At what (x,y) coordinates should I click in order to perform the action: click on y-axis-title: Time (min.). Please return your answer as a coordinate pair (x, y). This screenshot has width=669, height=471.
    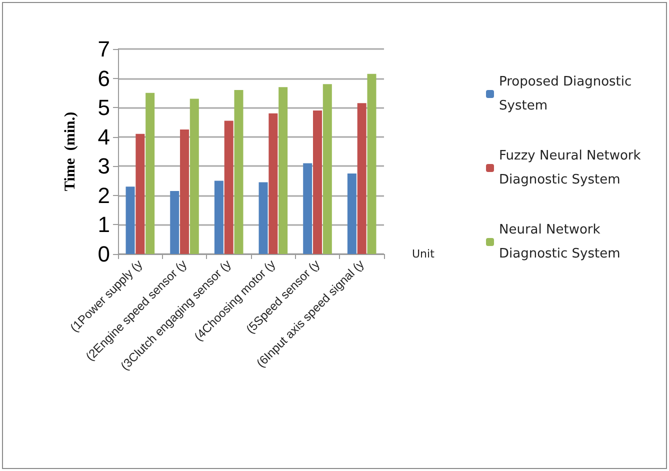
    Looking at the image, I should click on (70, 152).